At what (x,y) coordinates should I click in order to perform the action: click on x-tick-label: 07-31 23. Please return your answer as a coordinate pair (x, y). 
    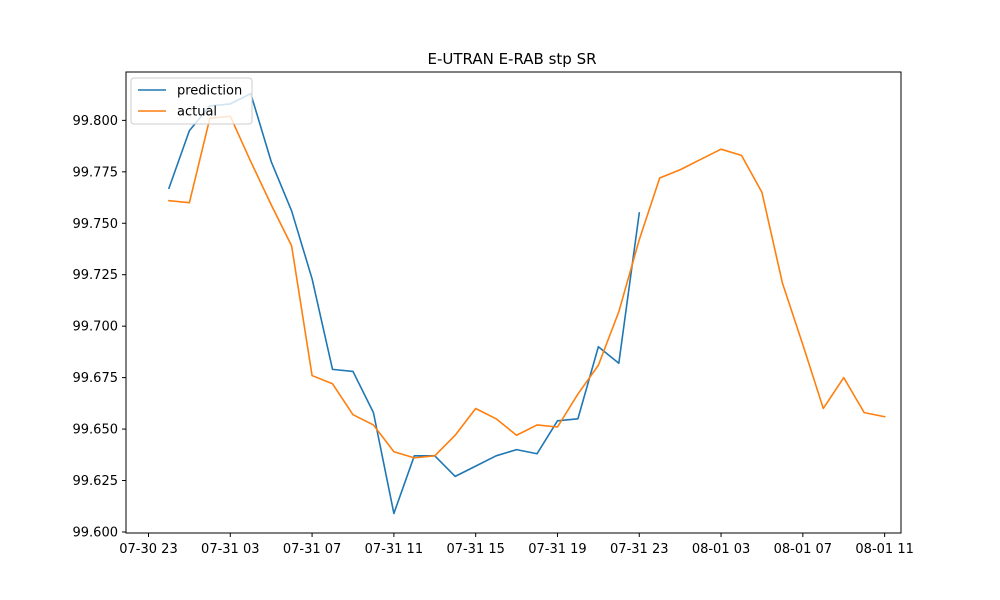
    Looking at the image, I should click on (639, 549).